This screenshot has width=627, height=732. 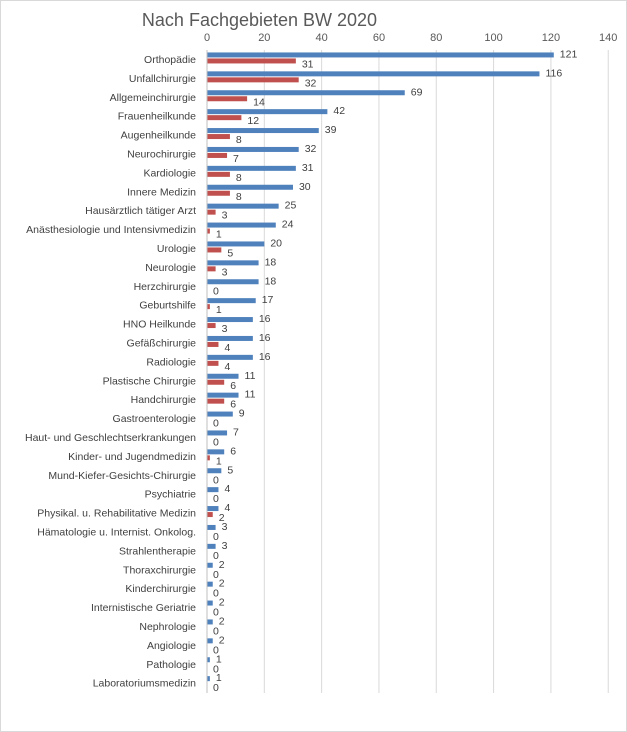 I want to click on category-label: Neurologie, so click(x=170, y=268).